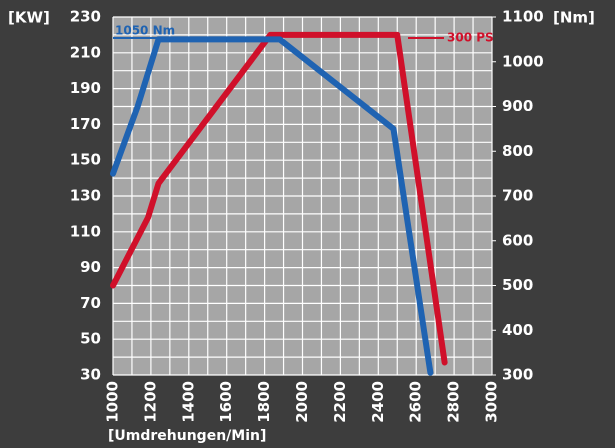 This screenshot has width=615, height=448. What do you see at coordinates (85, 52) in the screenshot?
I see `y-tick-label: 210` at bounding box center [85, 52].